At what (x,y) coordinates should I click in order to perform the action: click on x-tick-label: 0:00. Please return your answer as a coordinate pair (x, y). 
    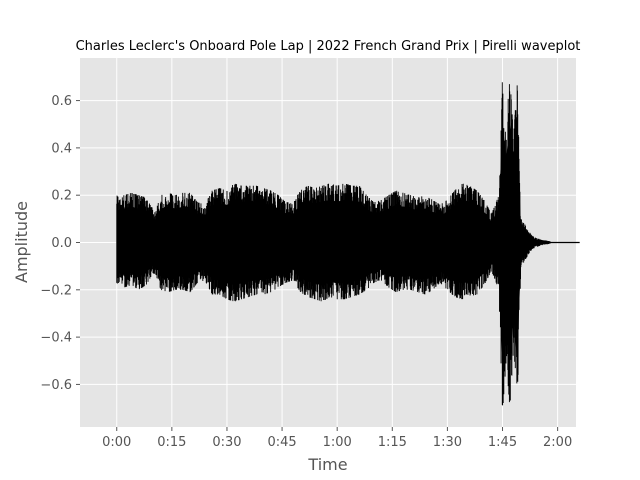
    Looking at the image, I should click on (116, 442).